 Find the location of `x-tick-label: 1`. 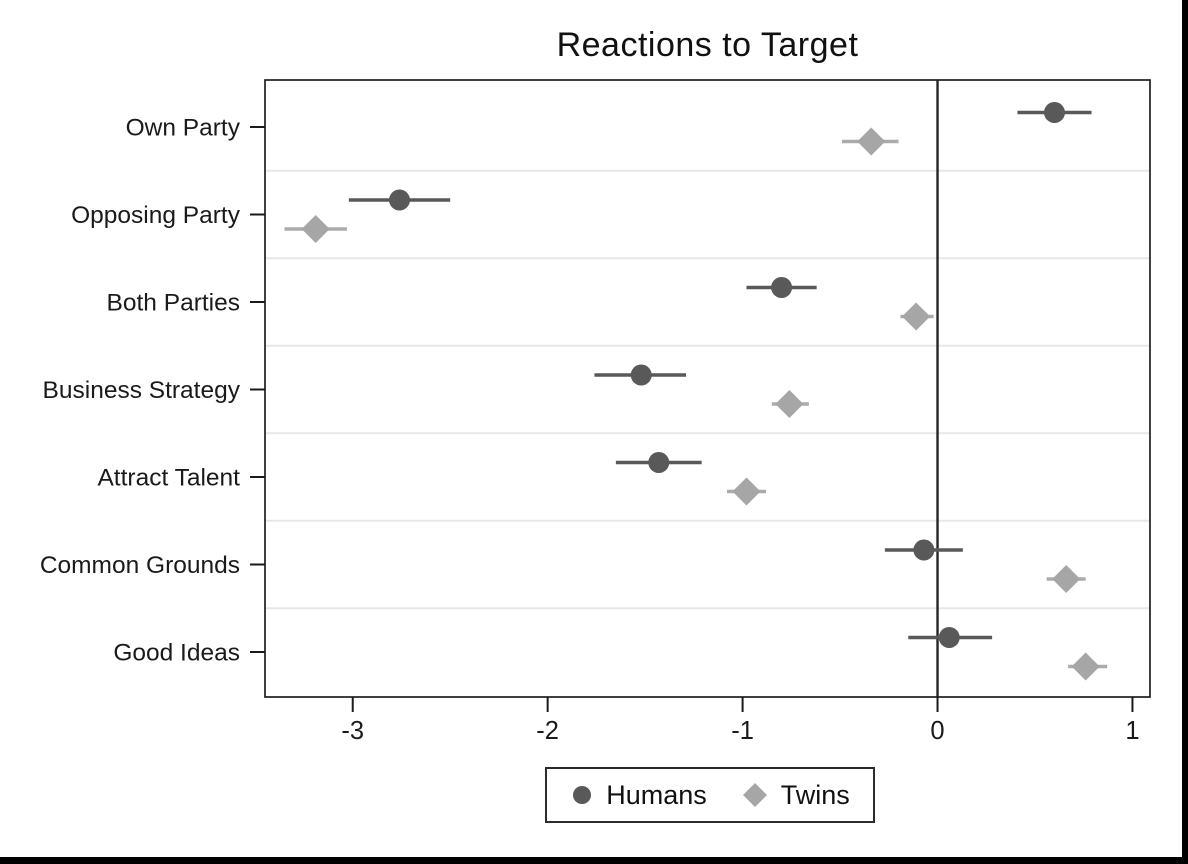

x-tick-label: 1 is located at coordinates (1132, 731).